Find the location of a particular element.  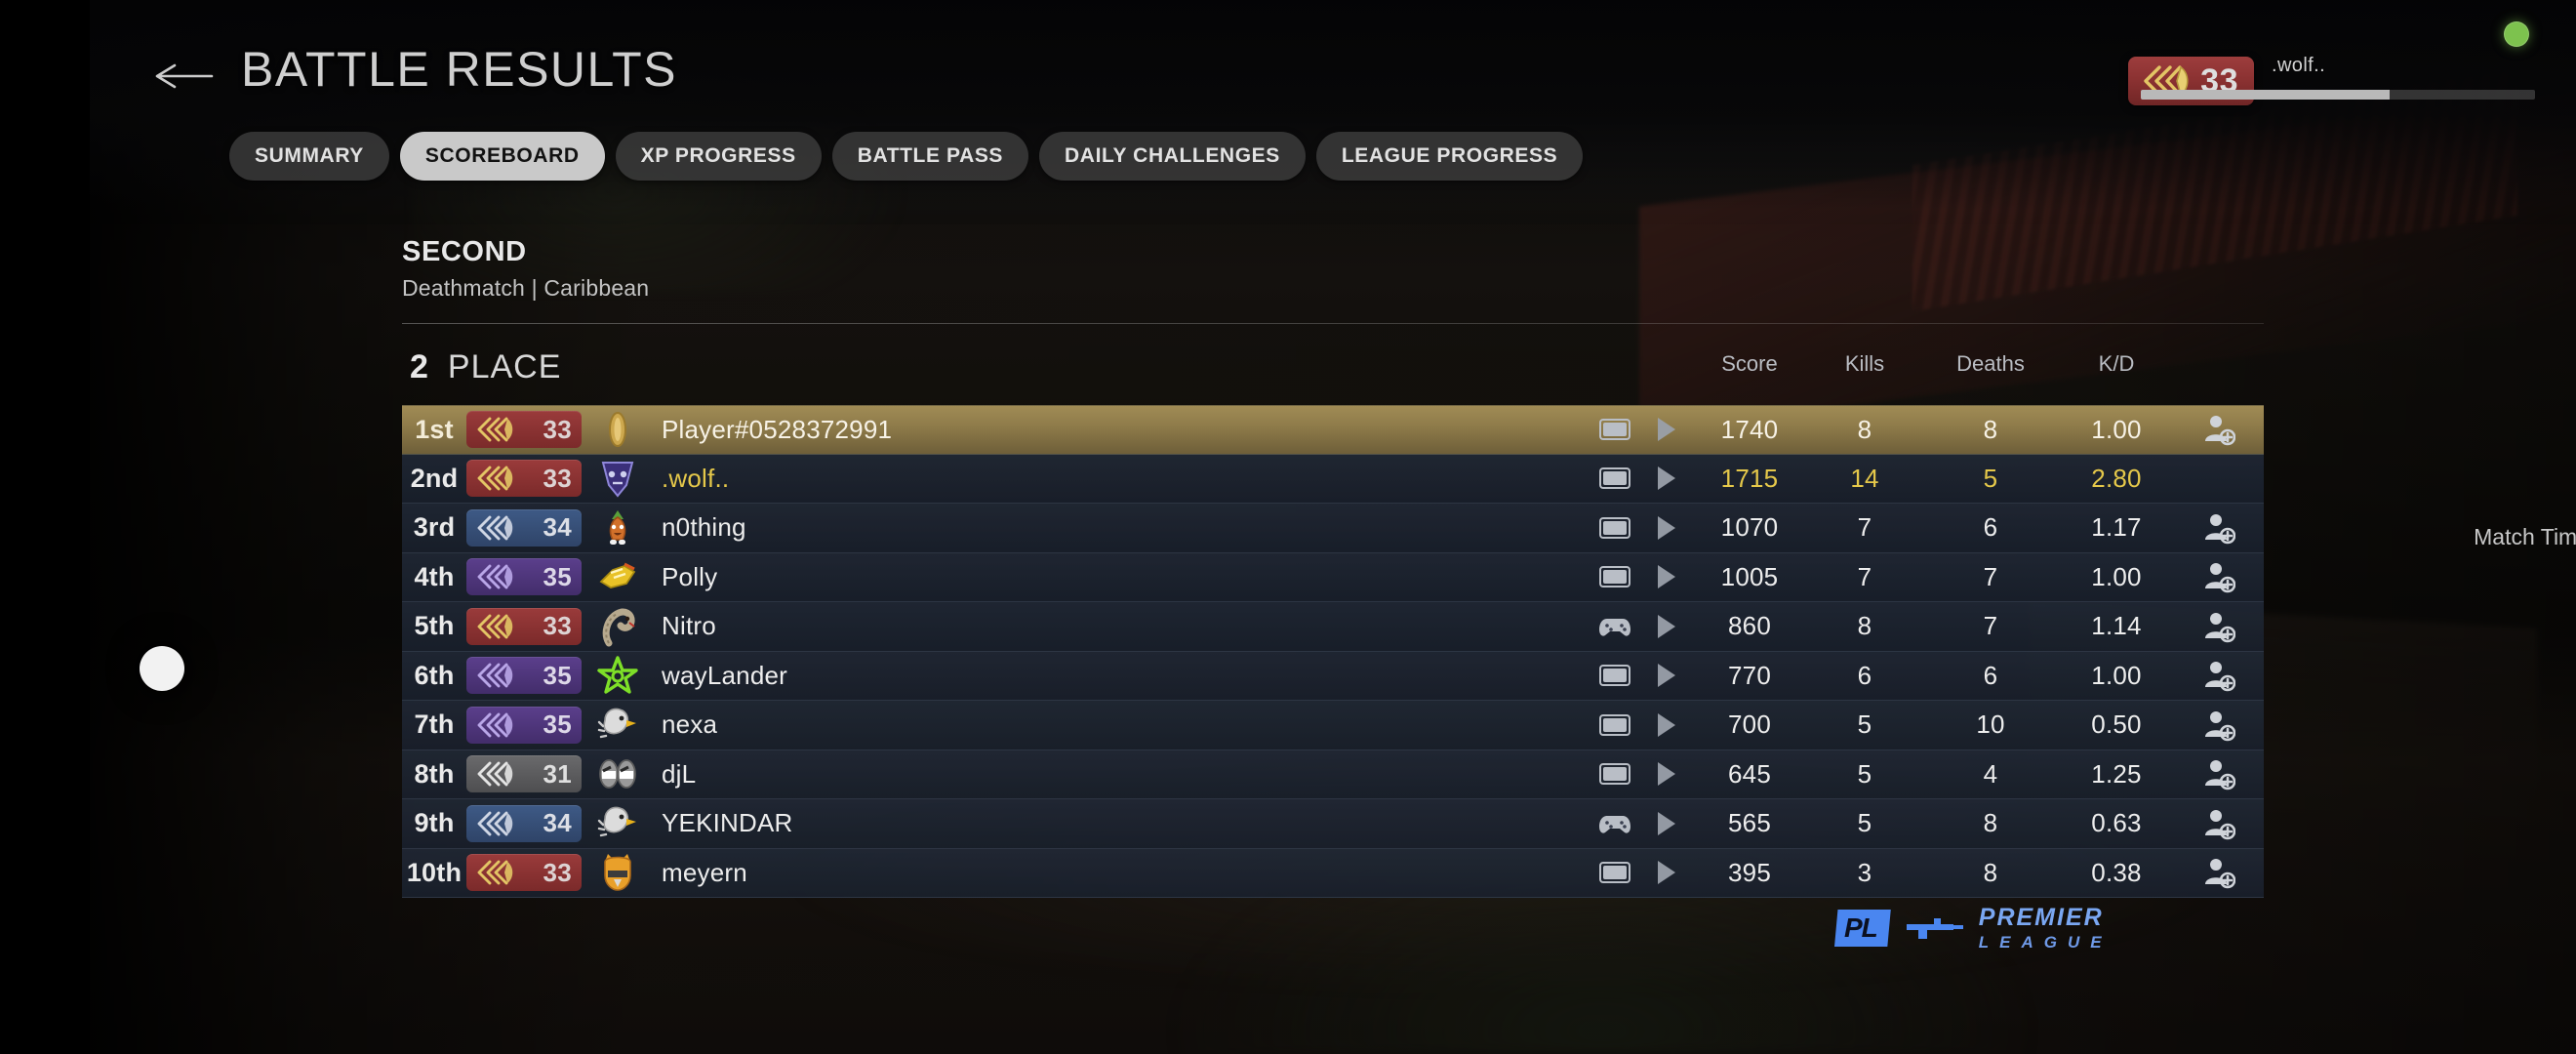

row-score: 565 is located at coordinates (1749, 823).